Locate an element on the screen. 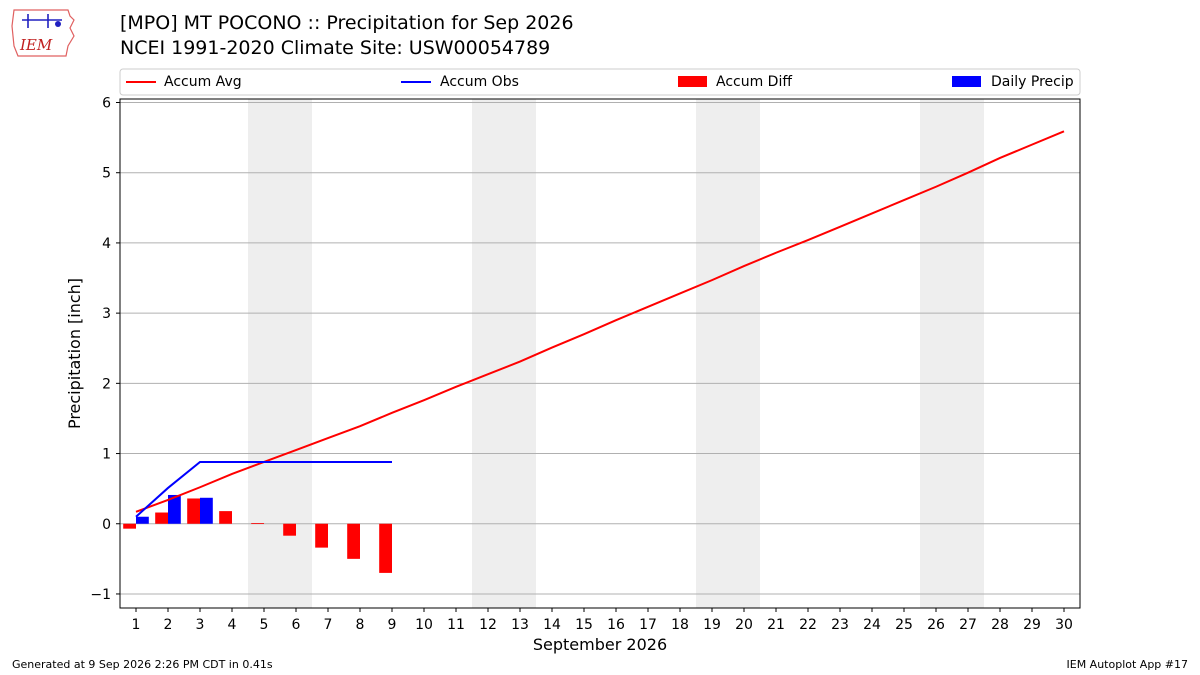 The height and width of the screenshot is (675, 1200). legend-label-accum-diff: Accum Diff is located at coordinates (754, 82).